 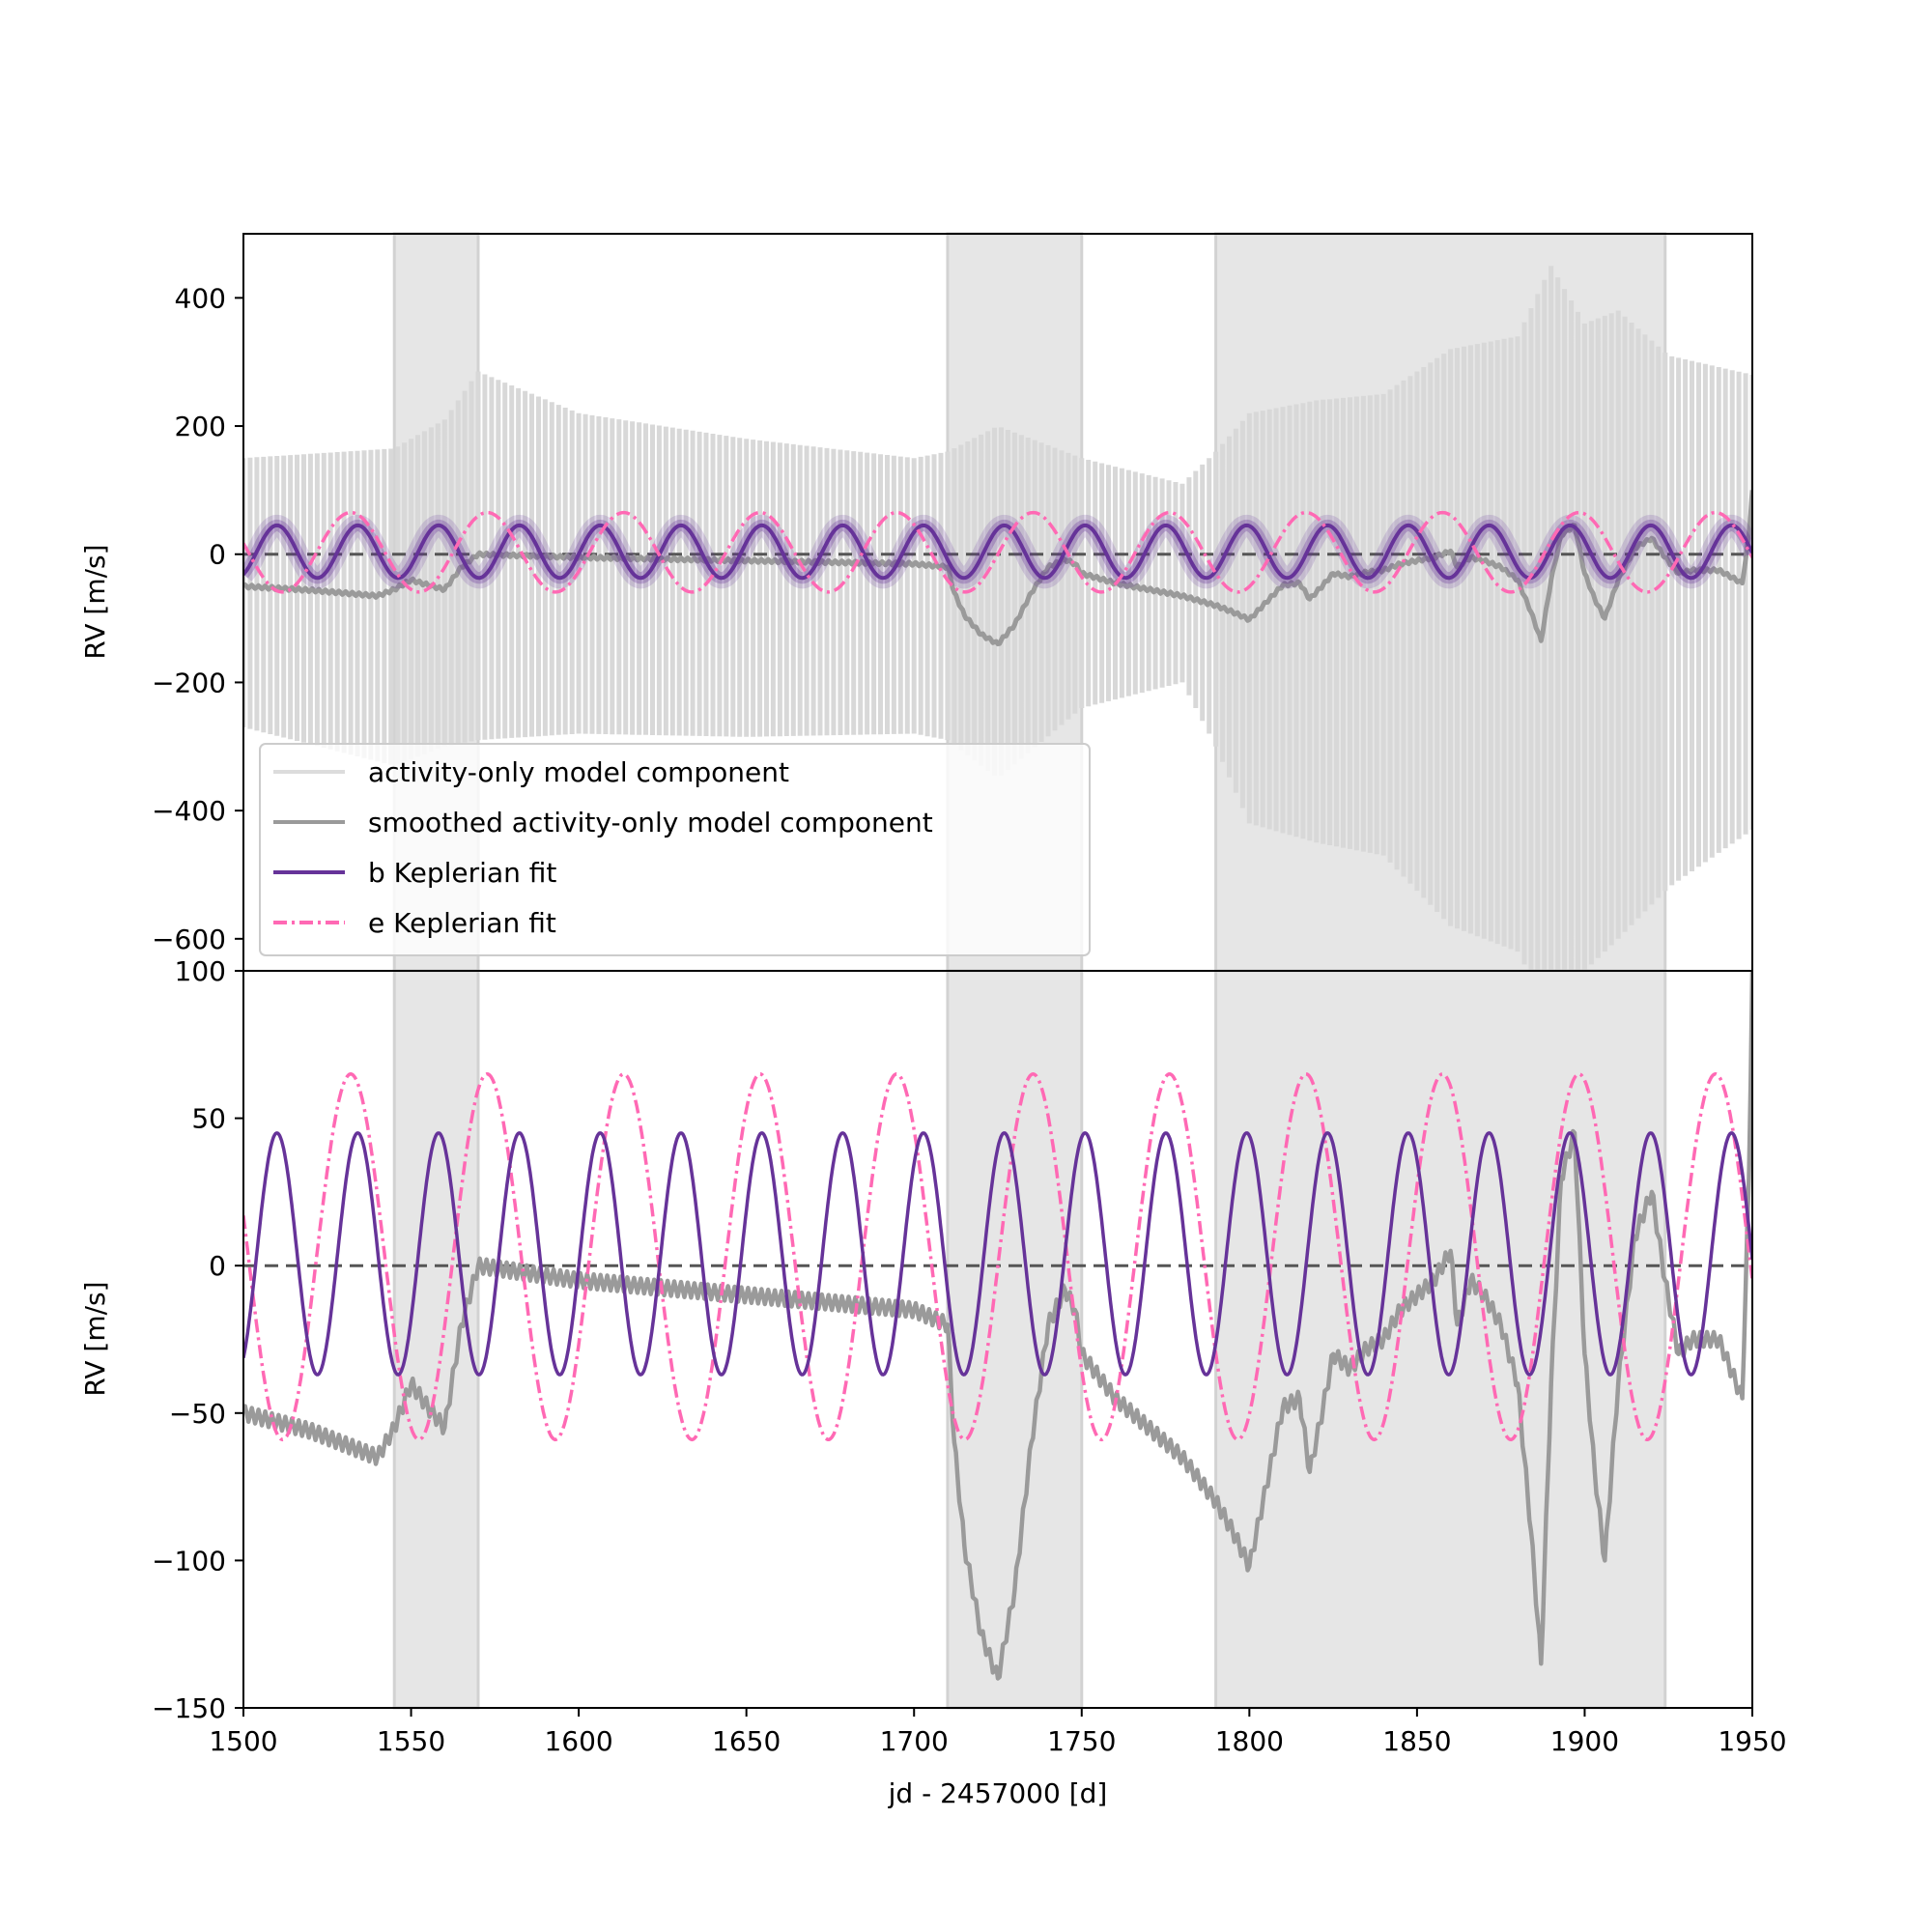 I want to click on bottom-y-ticks: 100 50 0 −50 −100 −150, so click(x=197, y=1339).